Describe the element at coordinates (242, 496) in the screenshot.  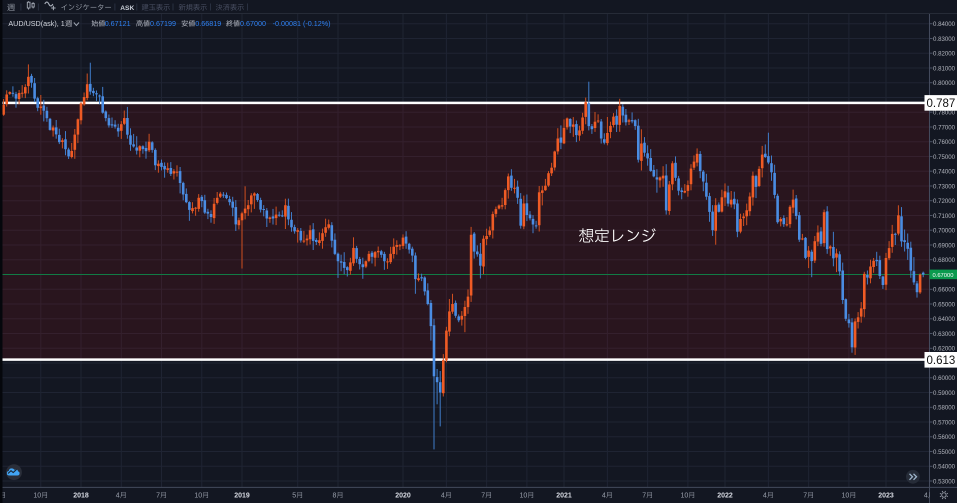
I see `svg-text: 2019` at that location.